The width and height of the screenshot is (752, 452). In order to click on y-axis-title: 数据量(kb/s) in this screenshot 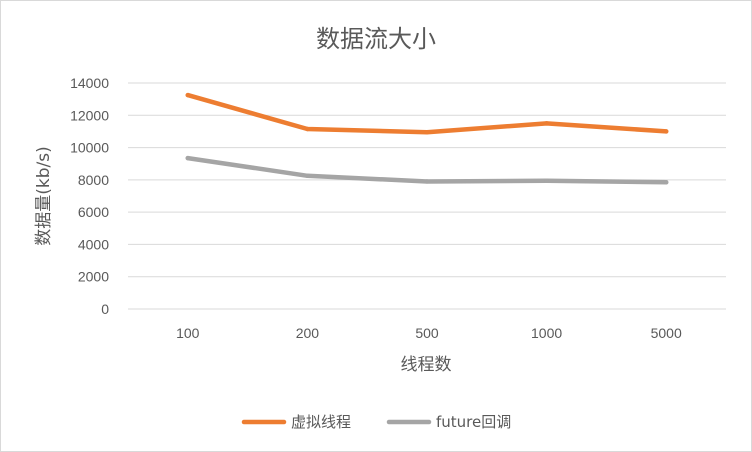, I will do `click(44, 196)`.